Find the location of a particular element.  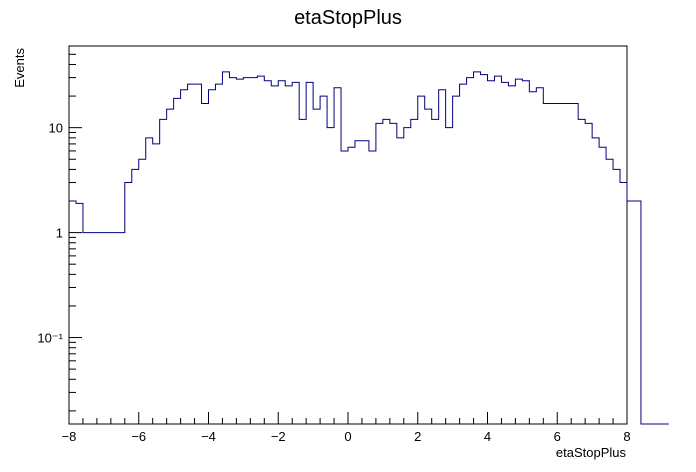

x-tick-label: 2 is located at coordinates (417, 436).